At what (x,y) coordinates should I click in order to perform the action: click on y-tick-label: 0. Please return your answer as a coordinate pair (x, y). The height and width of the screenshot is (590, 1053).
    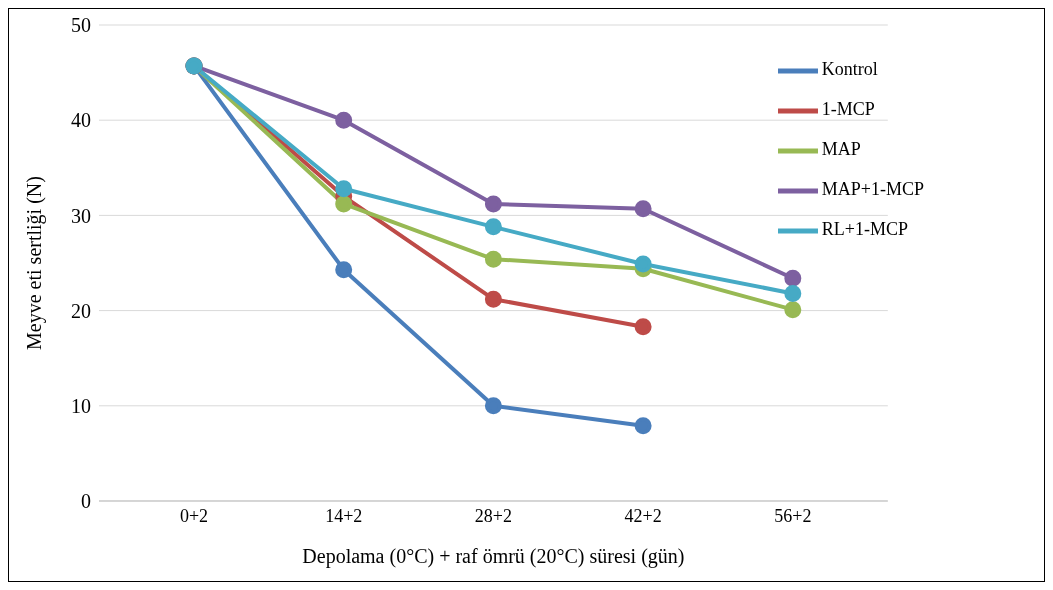
    Looking at the image, I should click on (86, 501).